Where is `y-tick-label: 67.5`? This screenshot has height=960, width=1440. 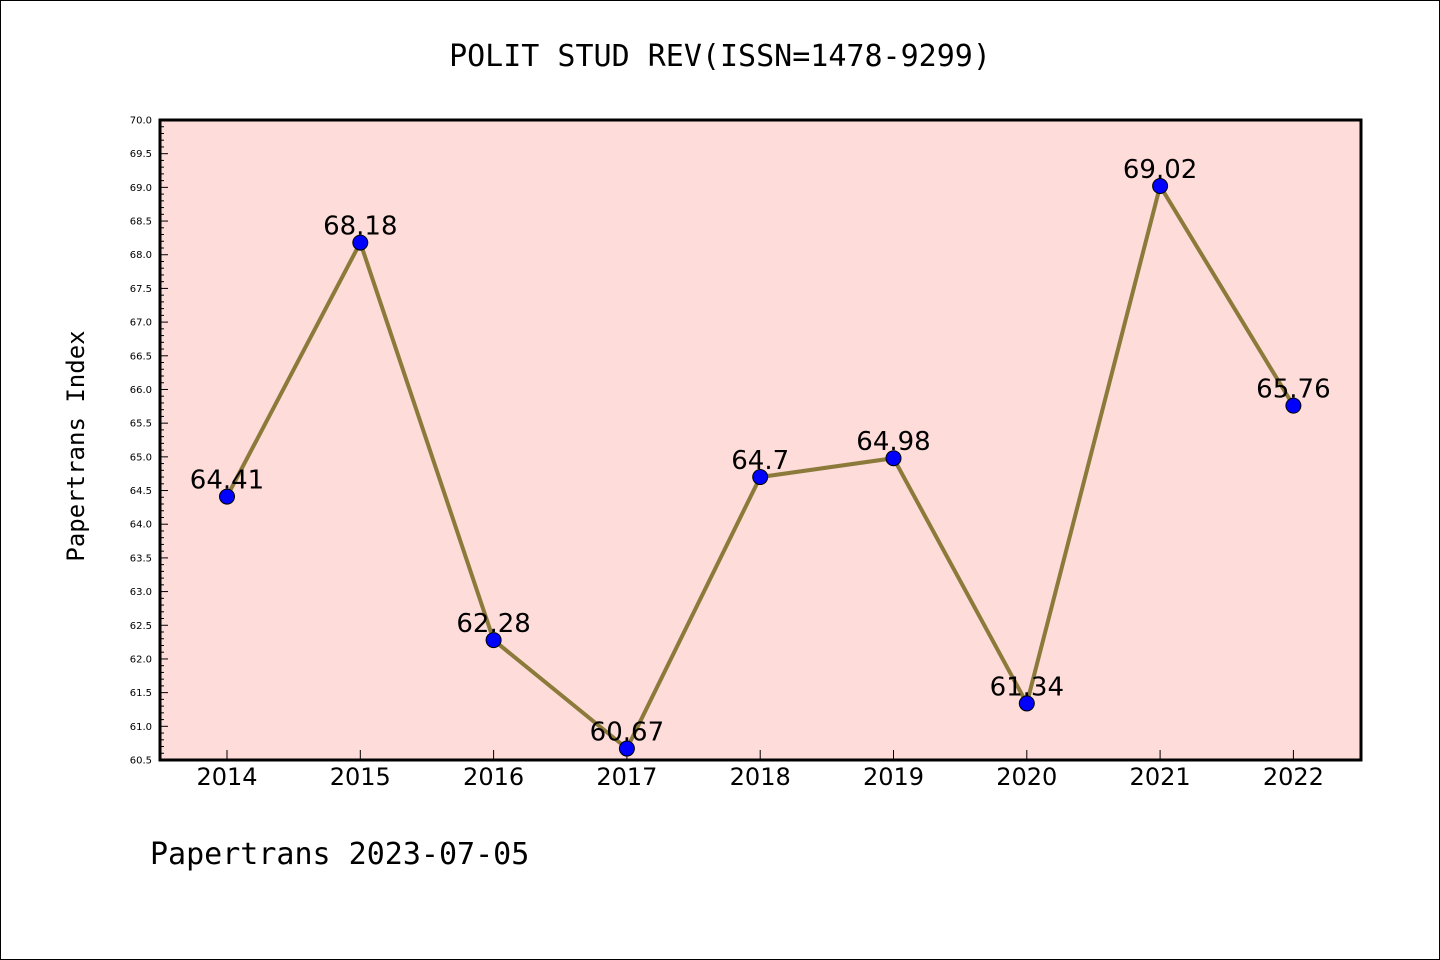 y-tick-label: 67.5 is located at coordinates (141, 289).